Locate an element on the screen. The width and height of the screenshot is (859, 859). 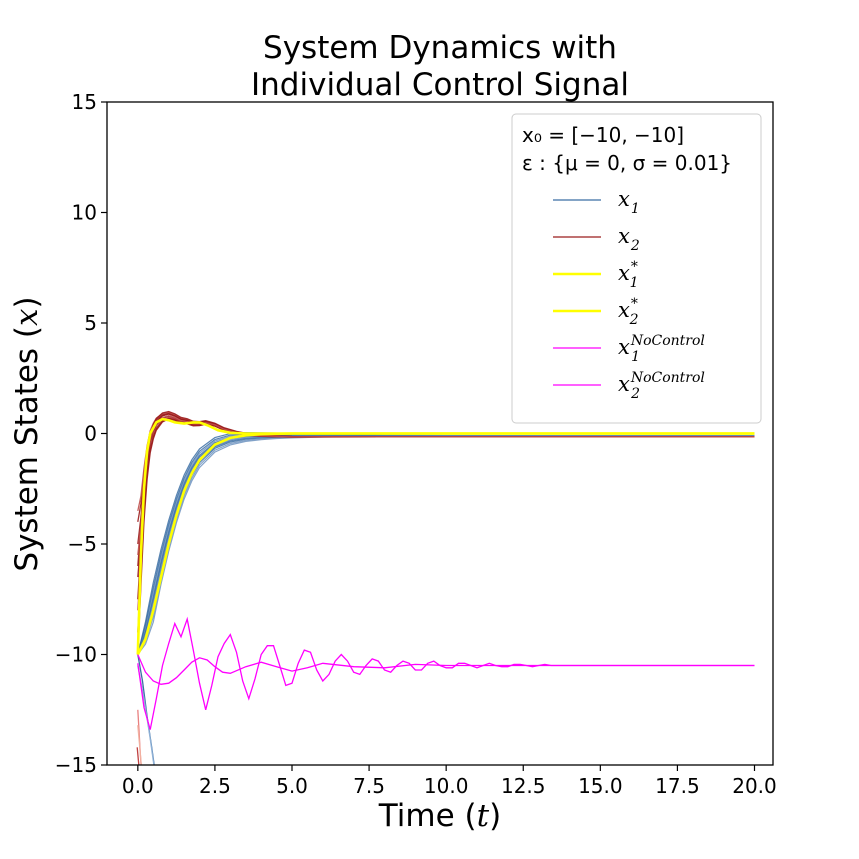
y-tick-label: −5 is located at coordinates (82, 544).